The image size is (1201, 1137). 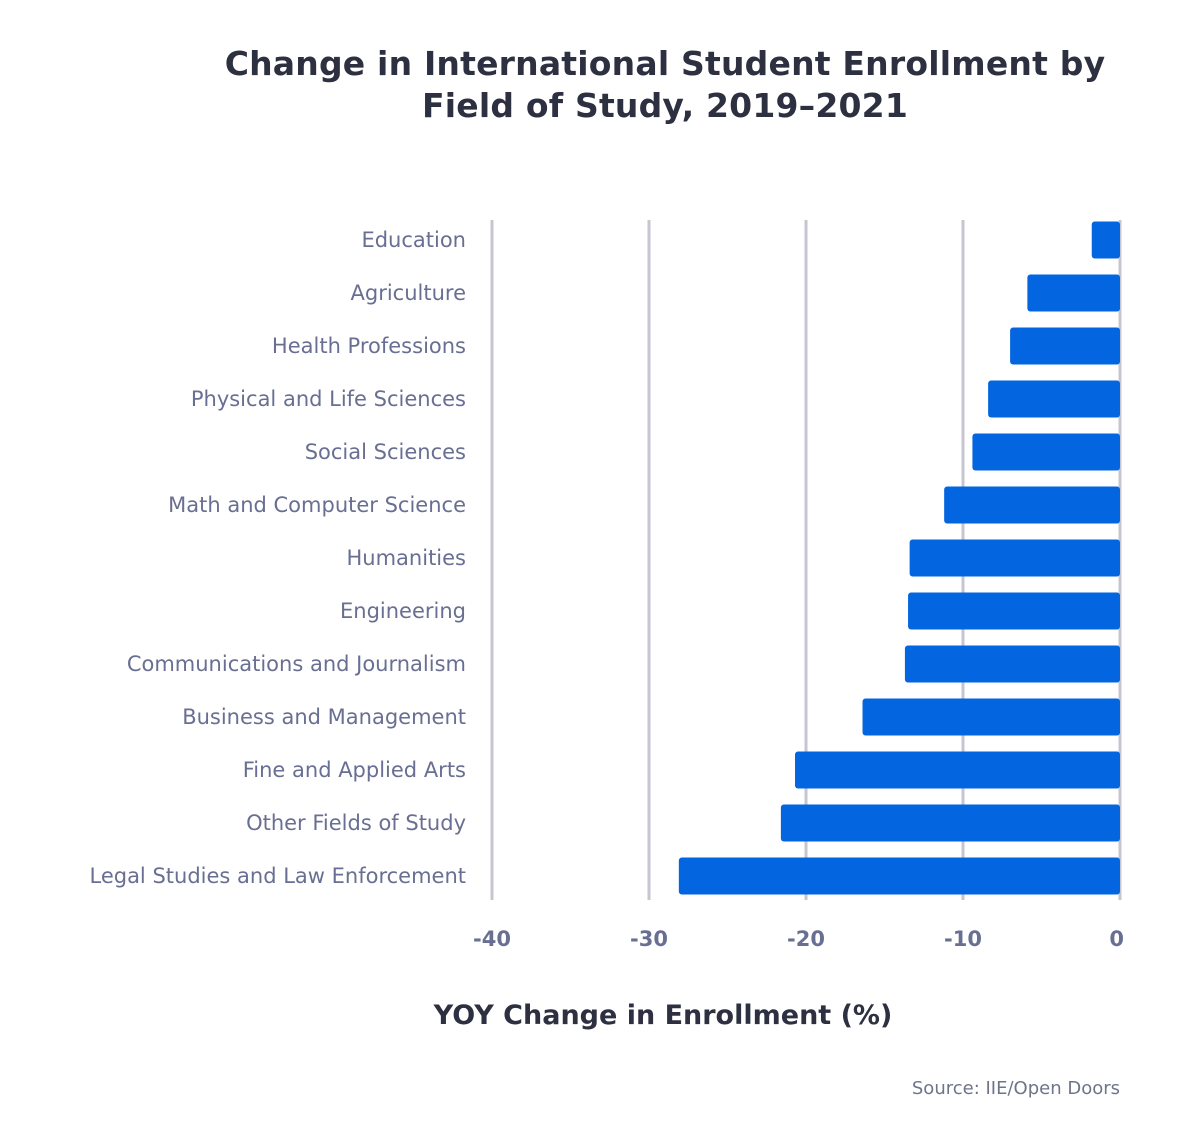 What do you see at coordinates (663, 1015) in the screenshot?
I see `x-axis-label: YOY Change in Enrollment (%)` at bounding box center [663, 1015].